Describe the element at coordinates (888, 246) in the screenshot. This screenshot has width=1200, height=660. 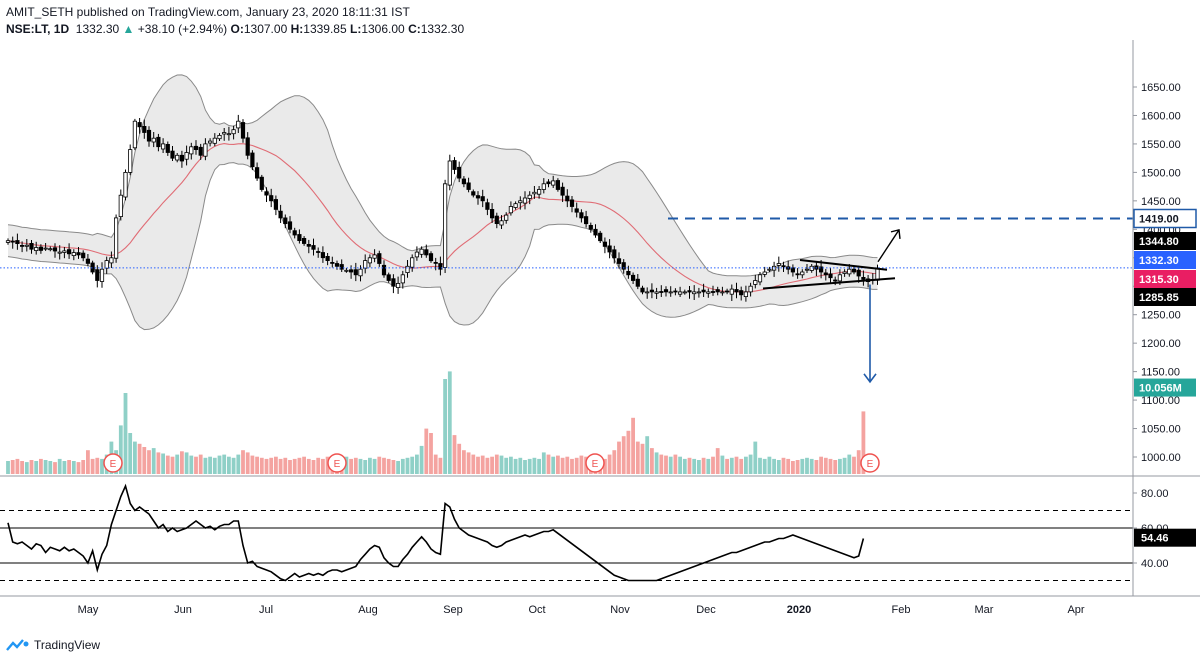
I see `breakout-arrow` at that location.